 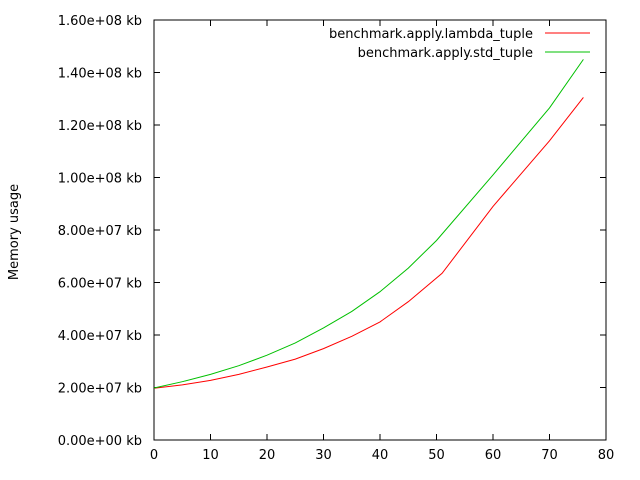 I want to click on x-tick-label: 40, so click(x=380, y=455).